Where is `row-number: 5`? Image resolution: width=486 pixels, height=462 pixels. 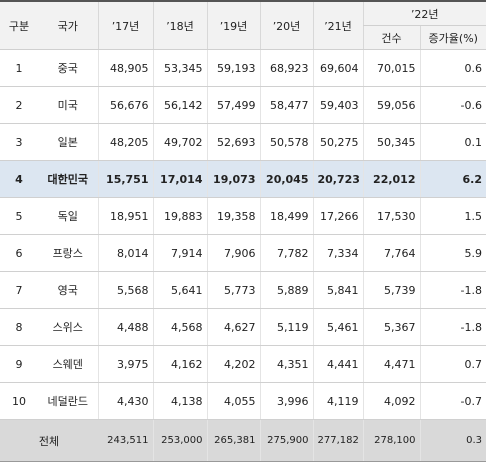 row-number: 5 is located at coordinates (19, 216).